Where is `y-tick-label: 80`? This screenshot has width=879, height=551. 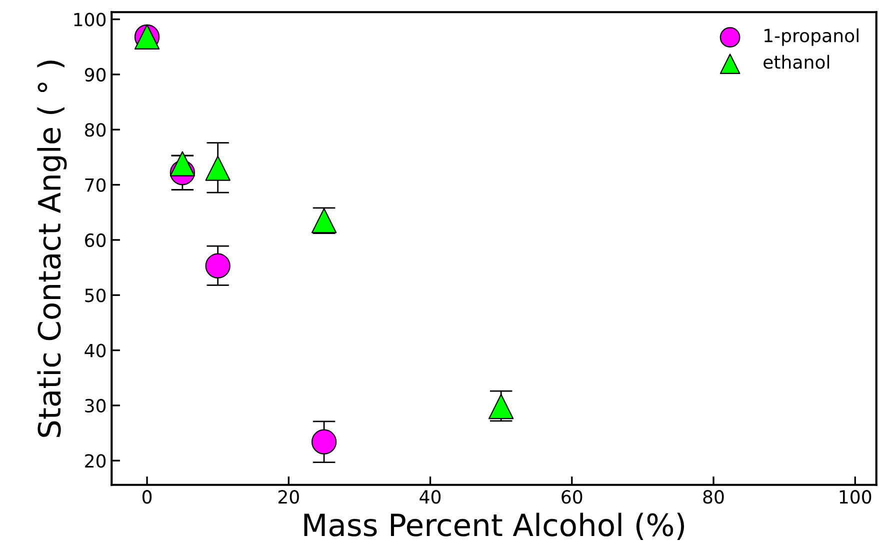 y-tick-label: 80 is located at coordinates (95, 130).